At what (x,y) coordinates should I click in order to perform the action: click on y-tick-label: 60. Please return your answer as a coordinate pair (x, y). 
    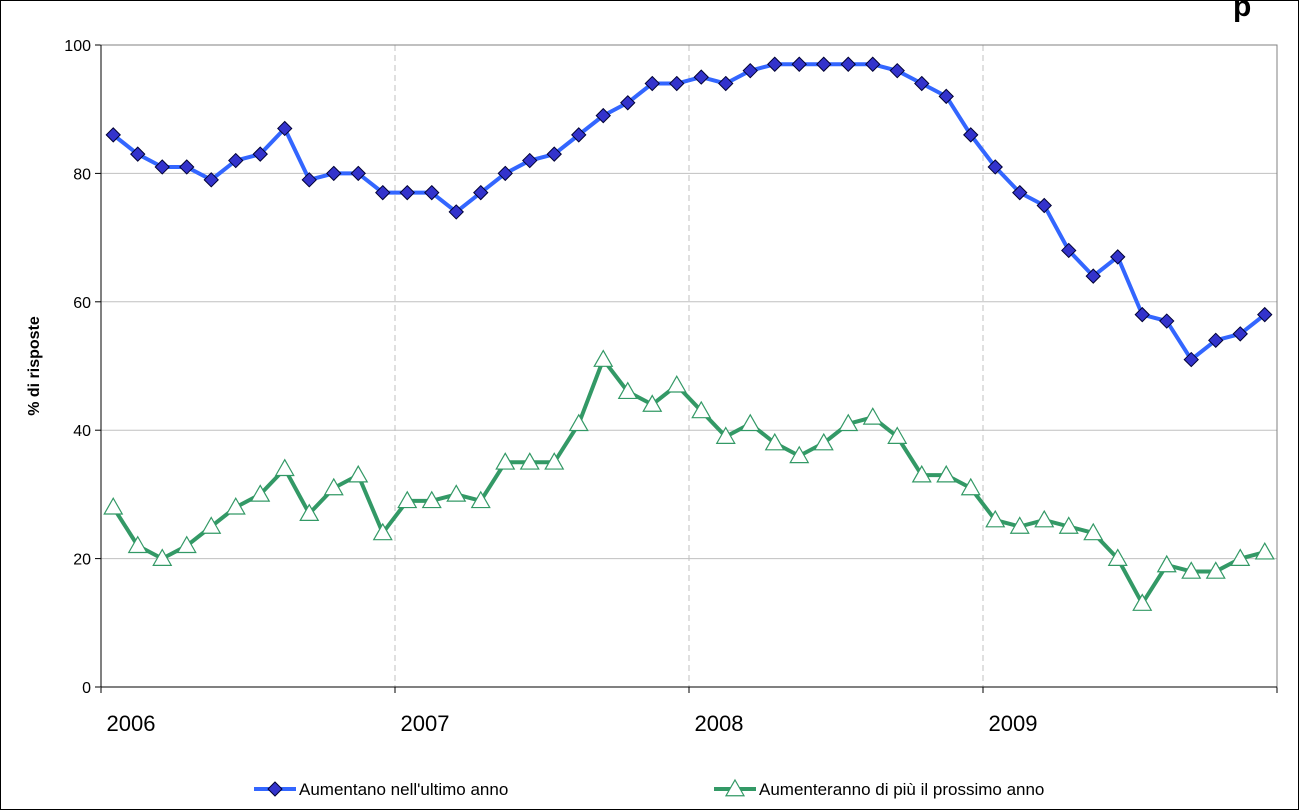
    Looking at the image, I should click on (82, 303).